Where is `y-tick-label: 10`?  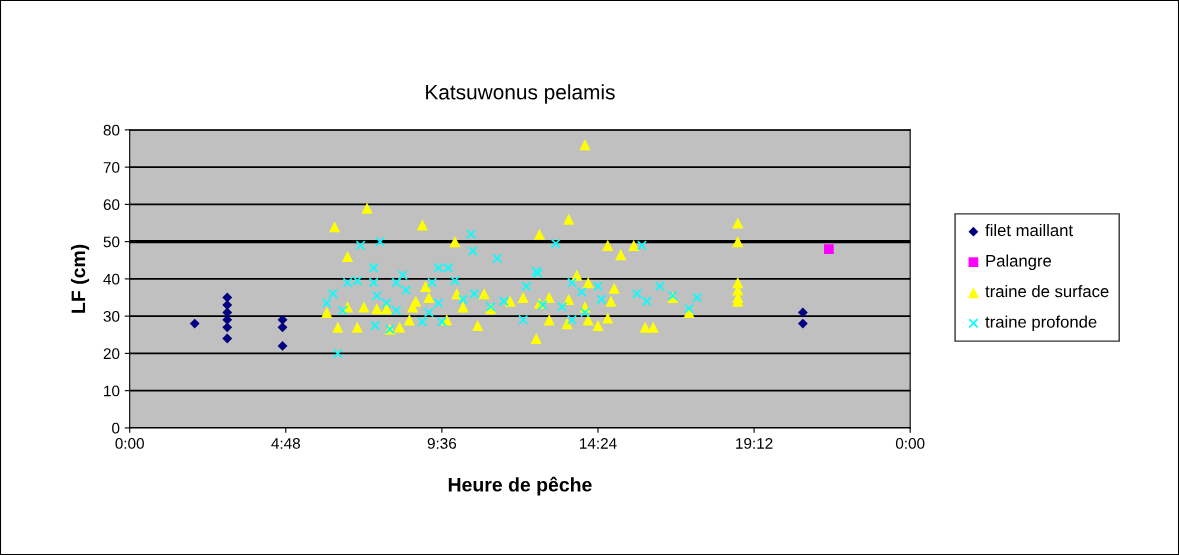
y-tick-label: 10 is located at coordinates (112, 391).